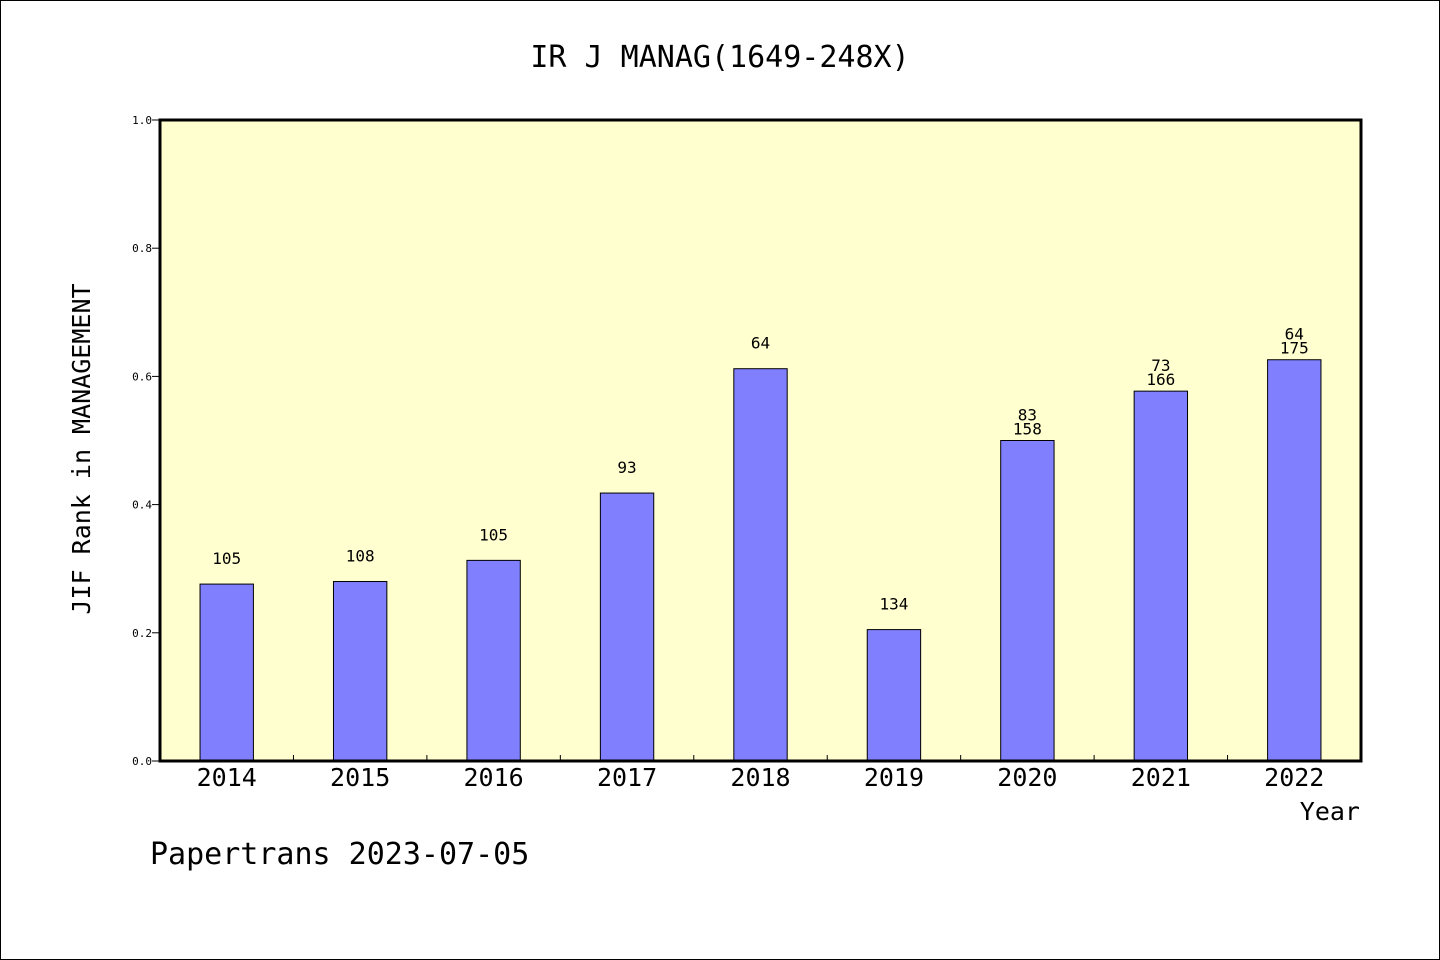 Image resolution: width=1440 pixels, height=960 pixels. Describe the element at coordinates (627, 627) in the screenshot. I see `bar-2017` at that location.